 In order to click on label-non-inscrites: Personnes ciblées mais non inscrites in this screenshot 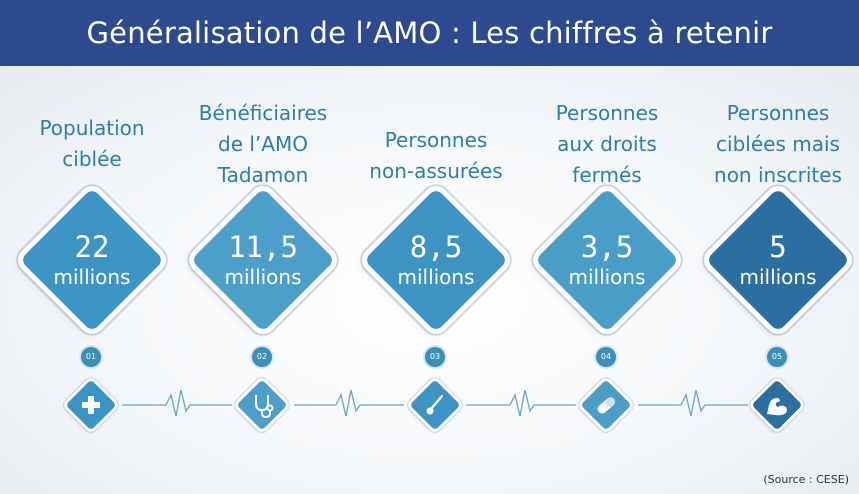, I will do `click(776, 144)`.